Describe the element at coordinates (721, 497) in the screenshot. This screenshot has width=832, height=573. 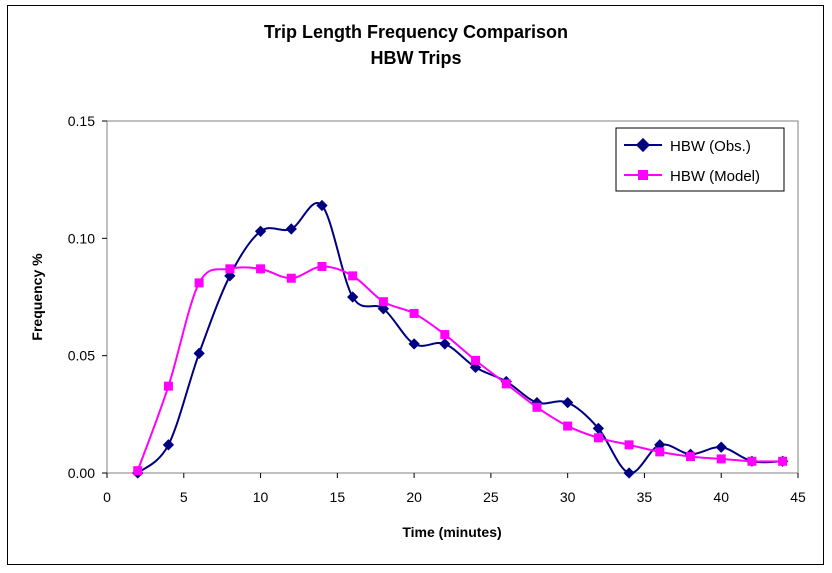
I see `x-tick-label: 40` at that location.